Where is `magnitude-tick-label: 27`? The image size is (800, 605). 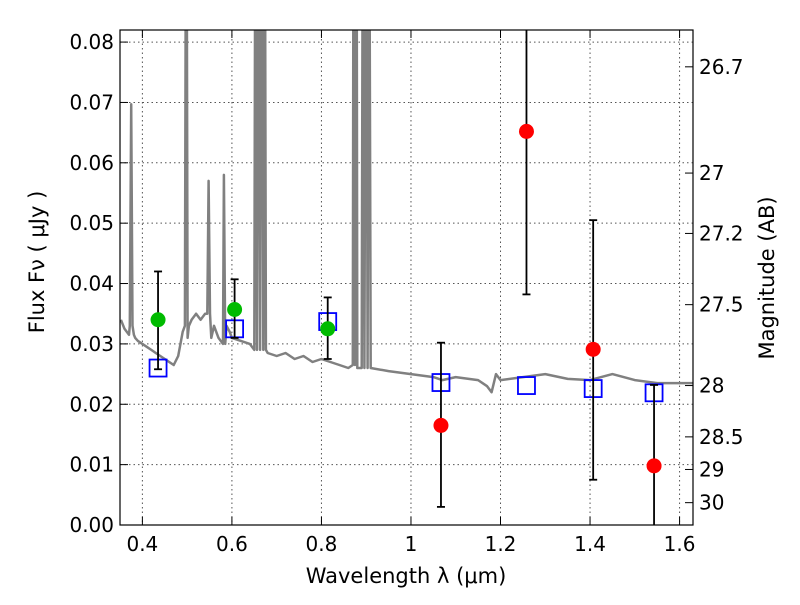 magnitude-tick-label: 27 is located at coordinates (711, 173).